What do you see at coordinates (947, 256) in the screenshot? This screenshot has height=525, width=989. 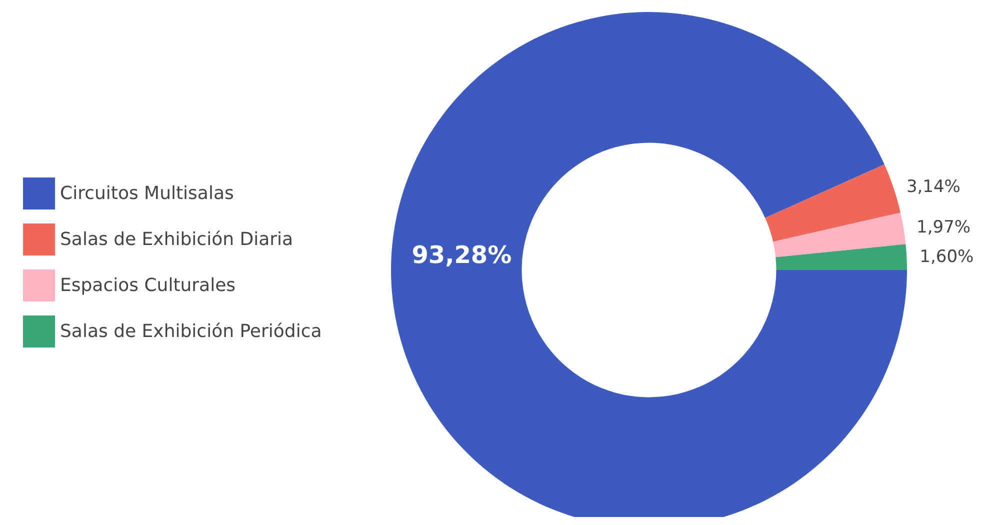 I see `data-label: 1,60%` at bounding box center [947, 256].